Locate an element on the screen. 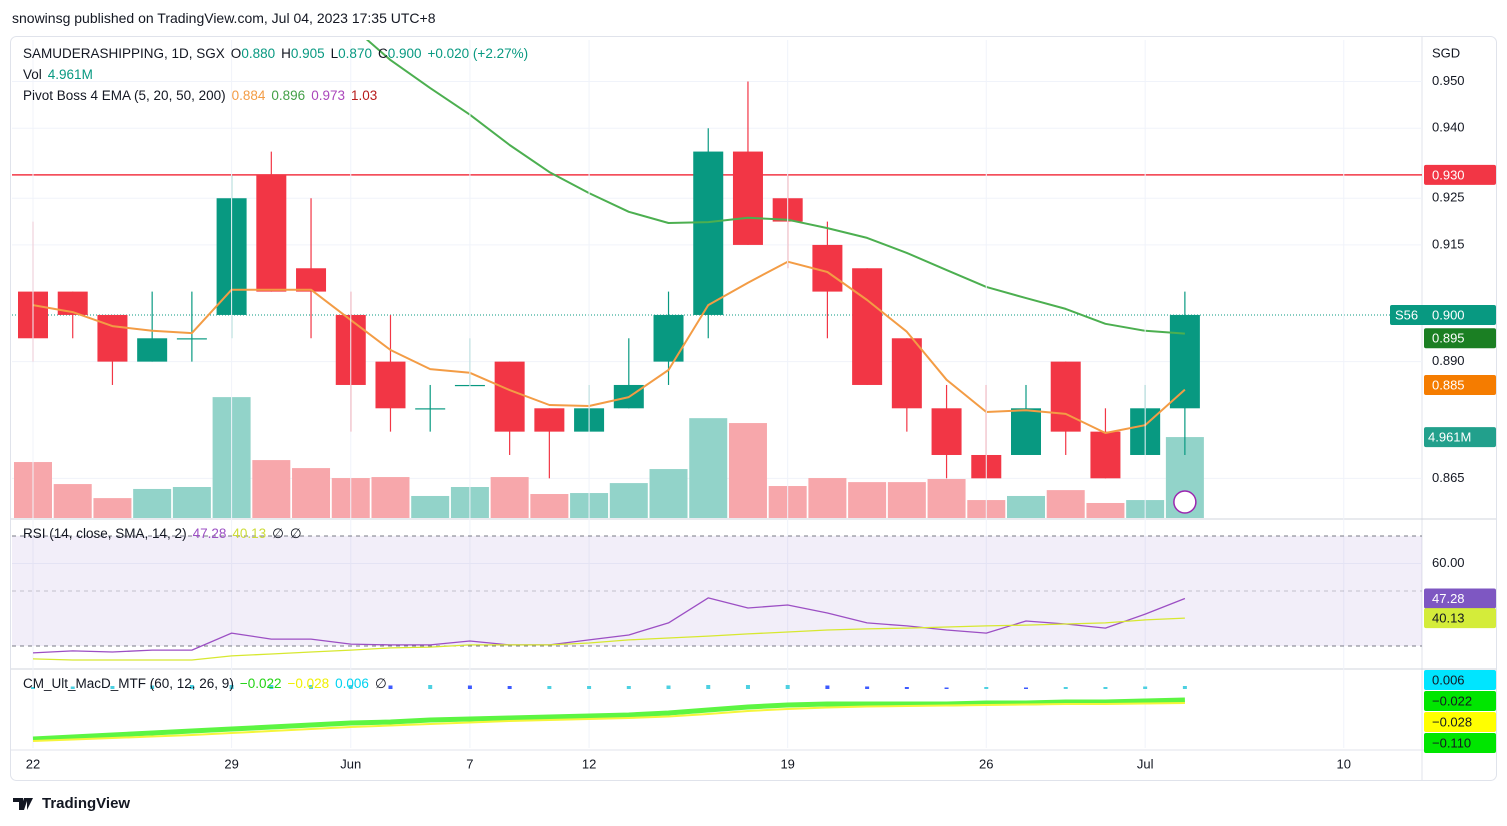 This screenshot has width=1507, height=826. legend-key: Pivot Boss 4 EMA (5, 20, 50, 200) is located at coordinates (124, 95).